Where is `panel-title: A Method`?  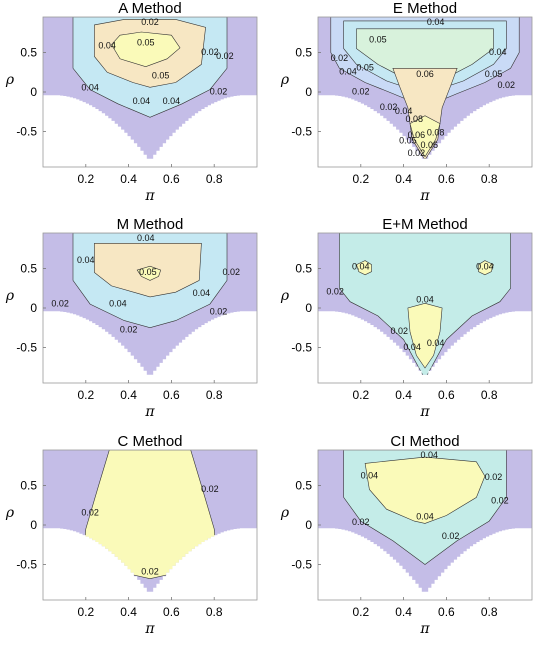
panel-title: A Method is located at coordinates (149, 8).